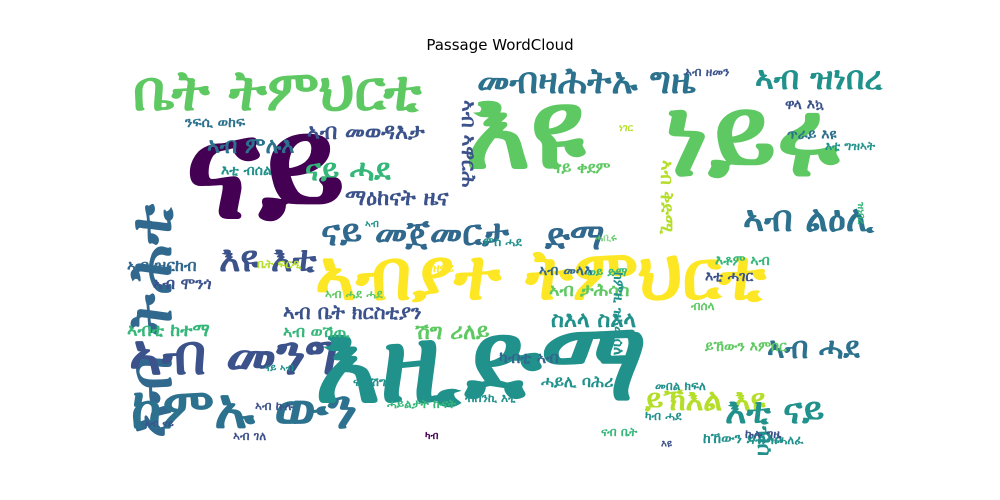  I want to click on chart-title: Passage WordCloud, so click(500, 45).